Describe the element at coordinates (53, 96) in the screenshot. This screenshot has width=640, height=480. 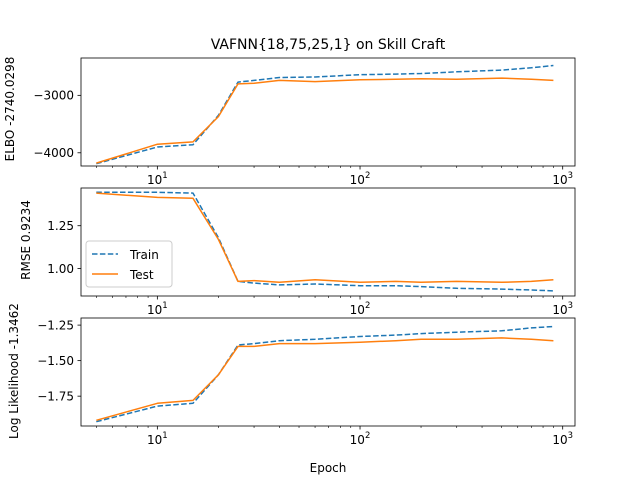
I see `y-tick-label-top: −3000` at that location.